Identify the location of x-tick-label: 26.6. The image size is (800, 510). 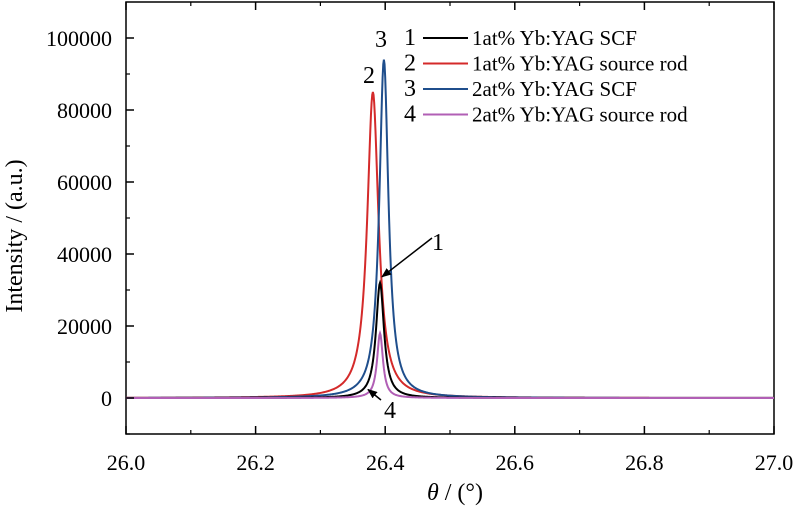
(515, 462).